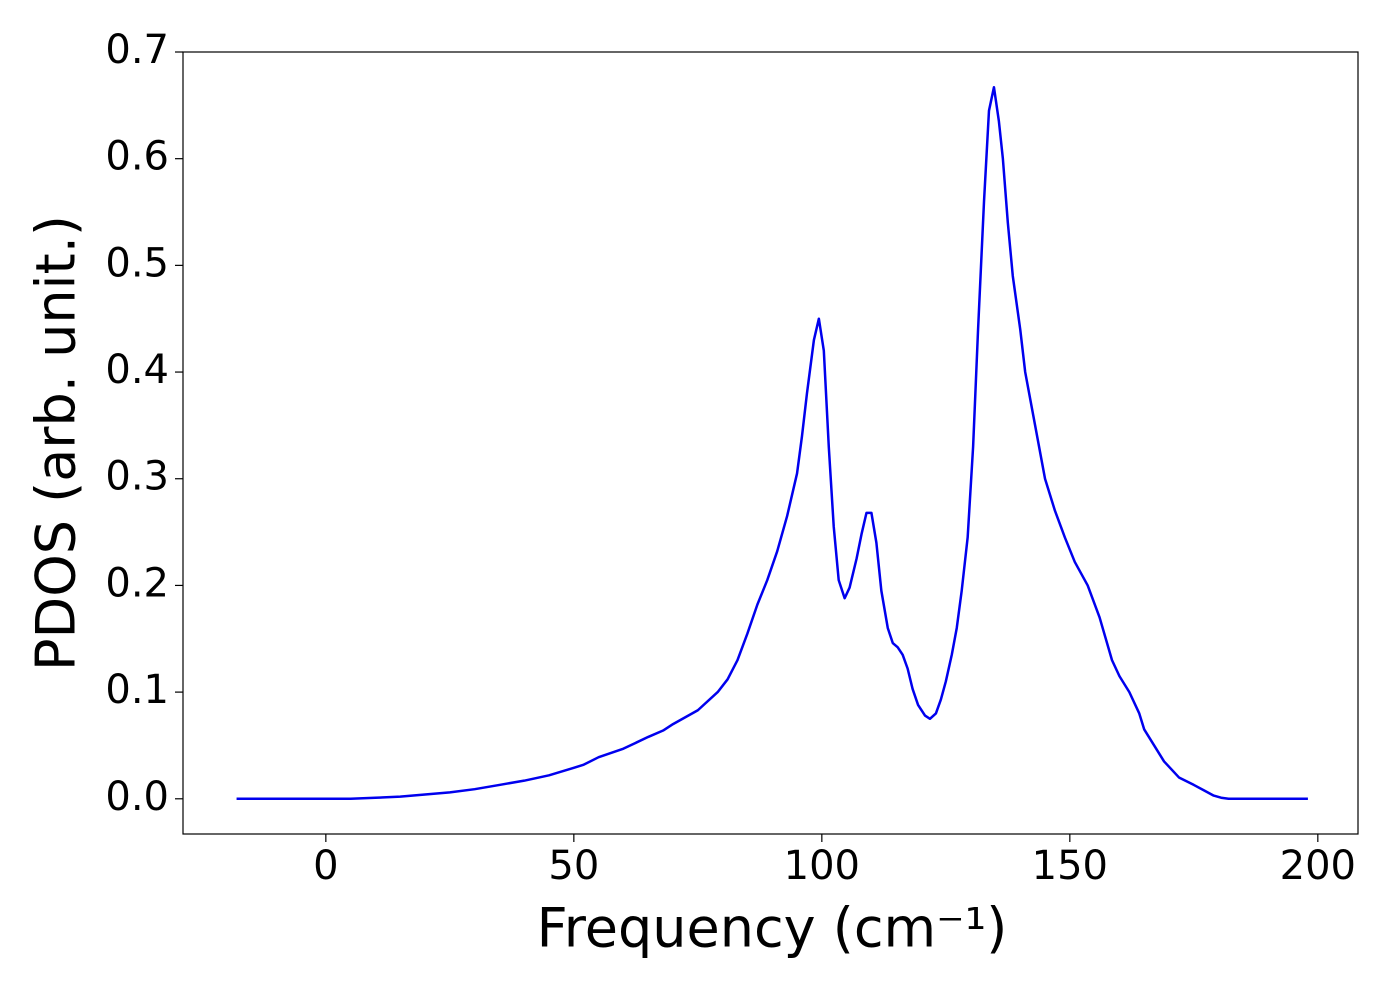 This screenshot has width=1400, height=1000. I want to click on x-axis-label: Frequency (cm⁻¹), so click(772, 928).